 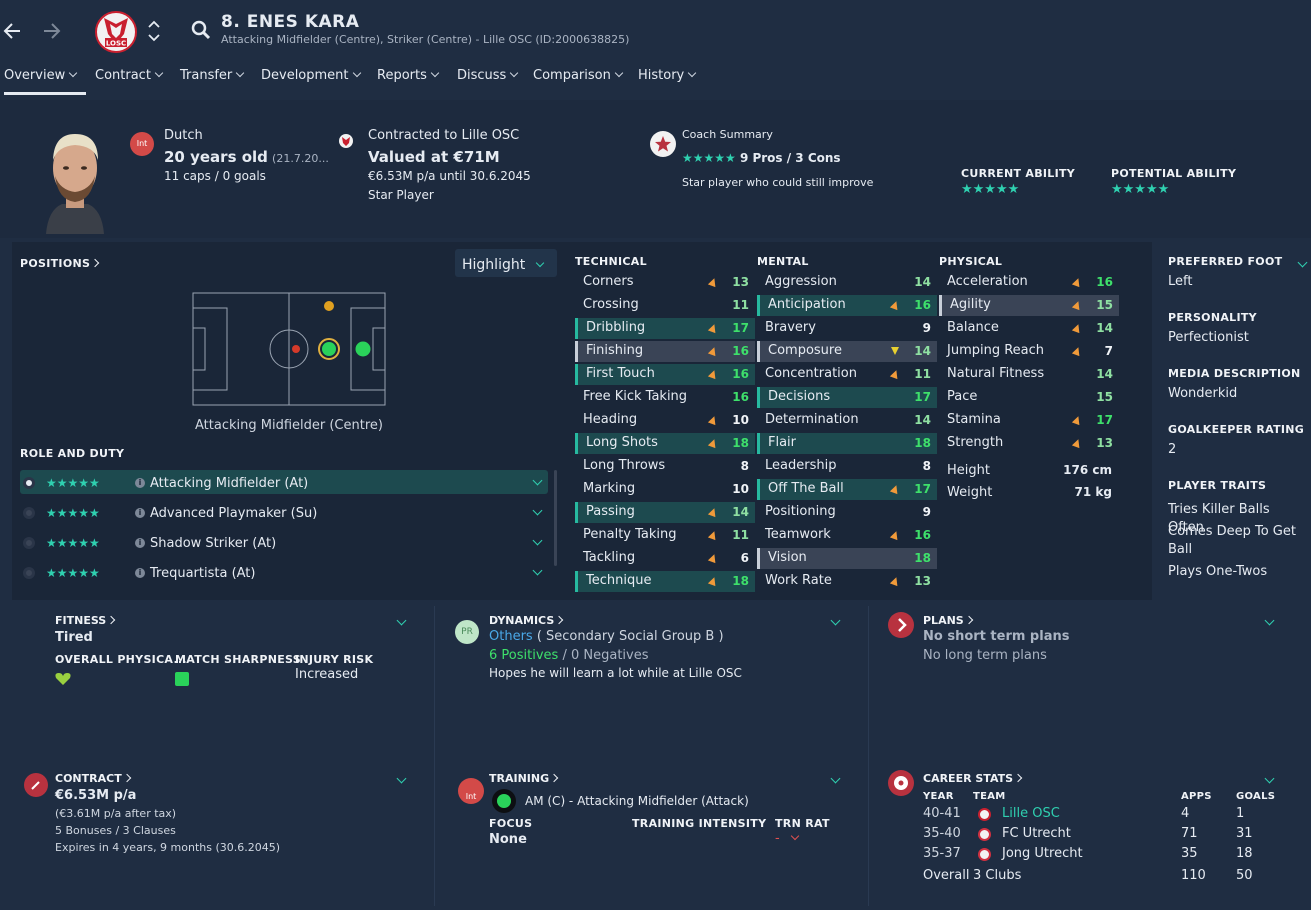 What do you see at coordinates (401, 620) in the screenshot?
I see `fitness-dropdown-icon` at bounding box center [401, 620].